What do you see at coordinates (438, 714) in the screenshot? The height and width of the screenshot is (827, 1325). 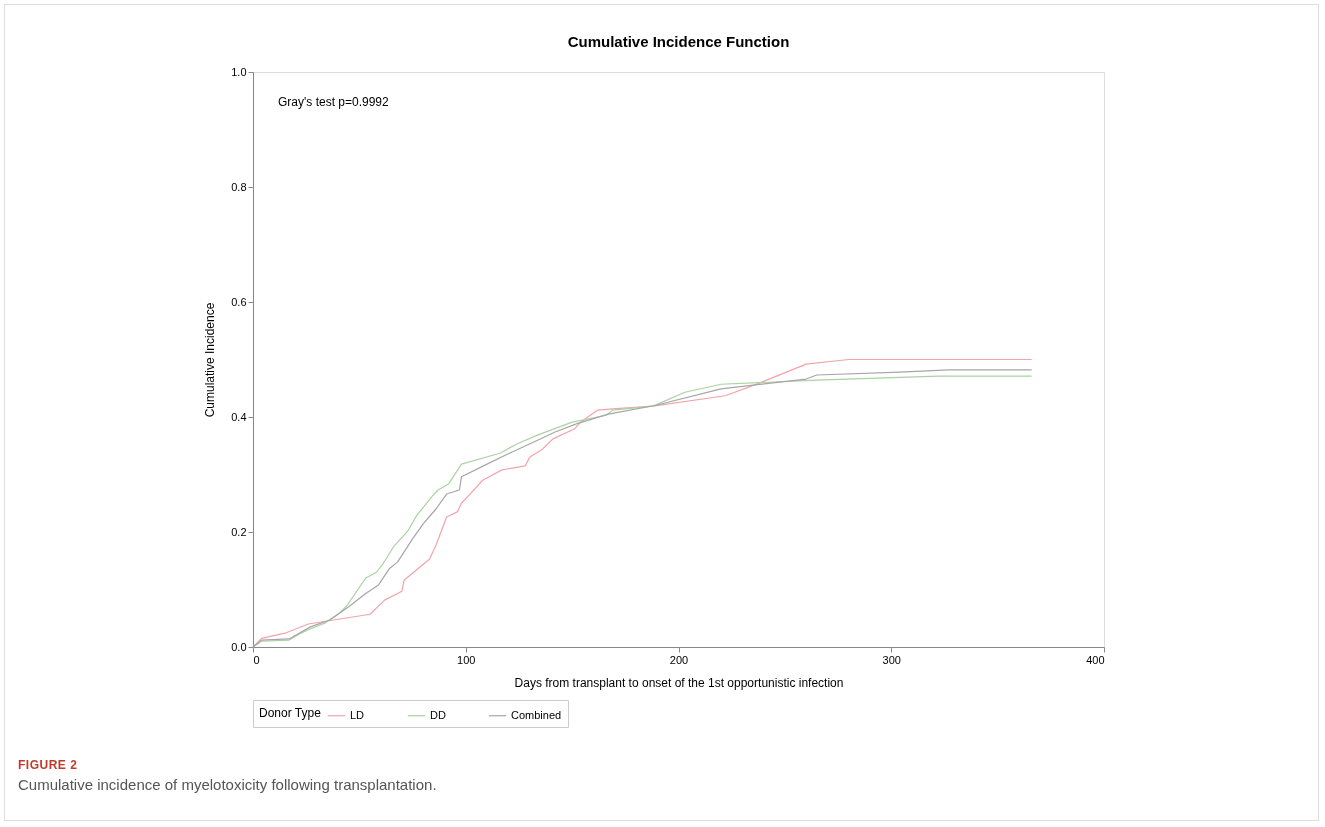 I see `legend-label: DD` at bounding box center [438, 714].